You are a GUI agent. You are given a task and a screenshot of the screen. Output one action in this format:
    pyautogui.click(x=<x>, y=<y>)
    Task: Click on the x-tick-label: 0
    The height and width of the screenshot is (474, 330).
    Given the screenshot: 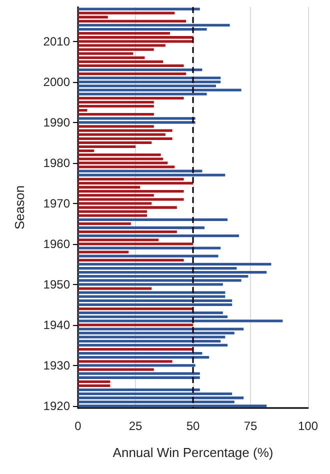 What is the action you would take?
    pyautogui.click(x=78, y=426)
    